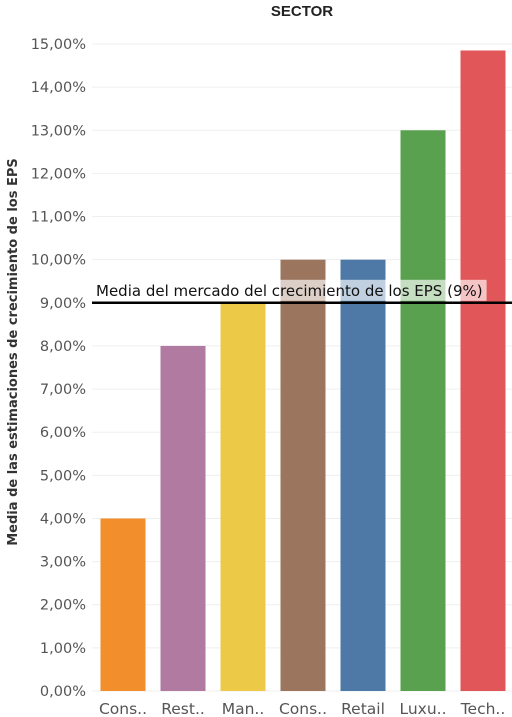 The width and height of the screenshot is (512, 717). What do you see at coordinates (63, 390) in the screenshot?
I see `y-tick-label: 7,00%` at bounding box center [63, 390].